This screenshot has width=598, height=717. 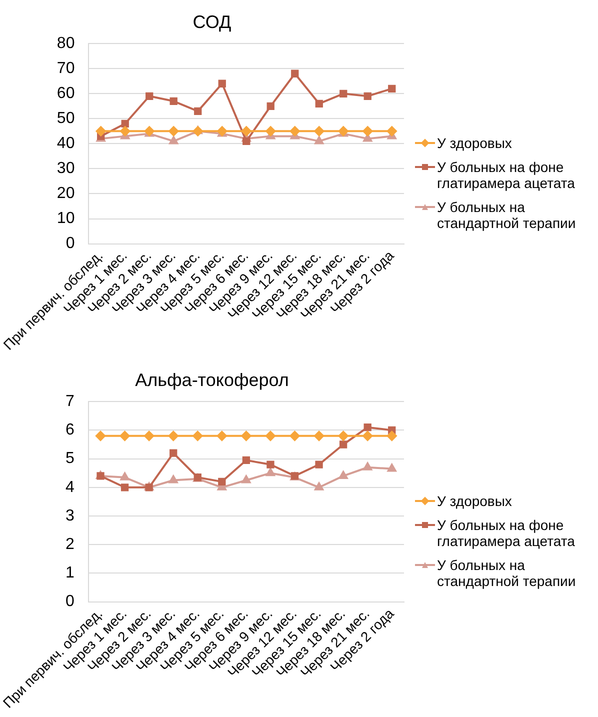 I want to click on y-tick-label: 20, so click(x=65, y=193).